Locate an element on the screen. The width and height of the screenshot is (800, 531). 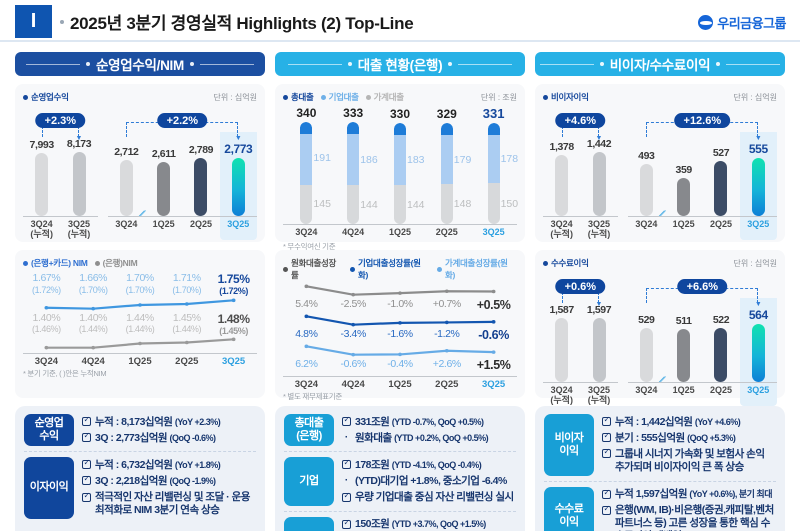
arrow-down-icon: ▼ is located at coordinates (758, 304).